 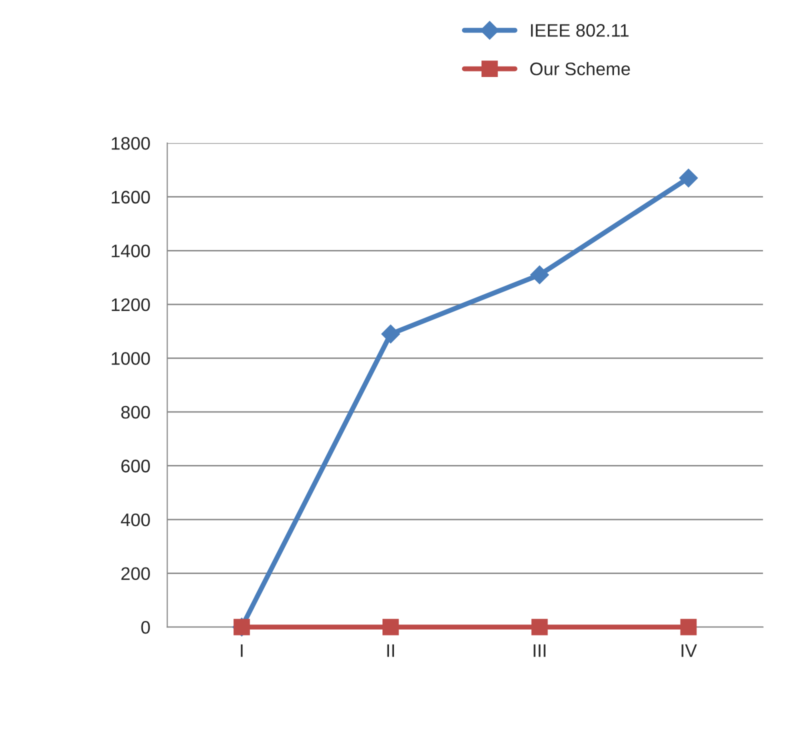 What do you see at coordinates (390, 650) in the screenshot?
I see `x-tick-label: II` at bounding box center [390, 650].